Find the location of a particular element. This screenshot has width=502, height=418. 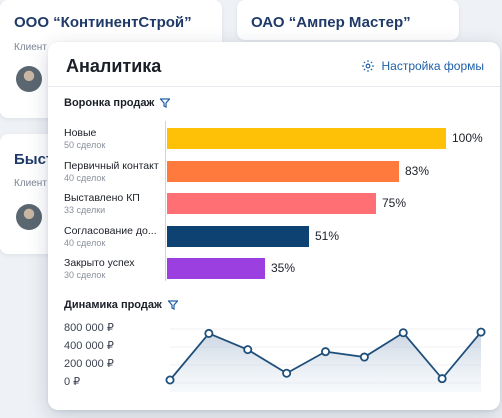

client-card-title: Быст is located at coordinates (34, 159).